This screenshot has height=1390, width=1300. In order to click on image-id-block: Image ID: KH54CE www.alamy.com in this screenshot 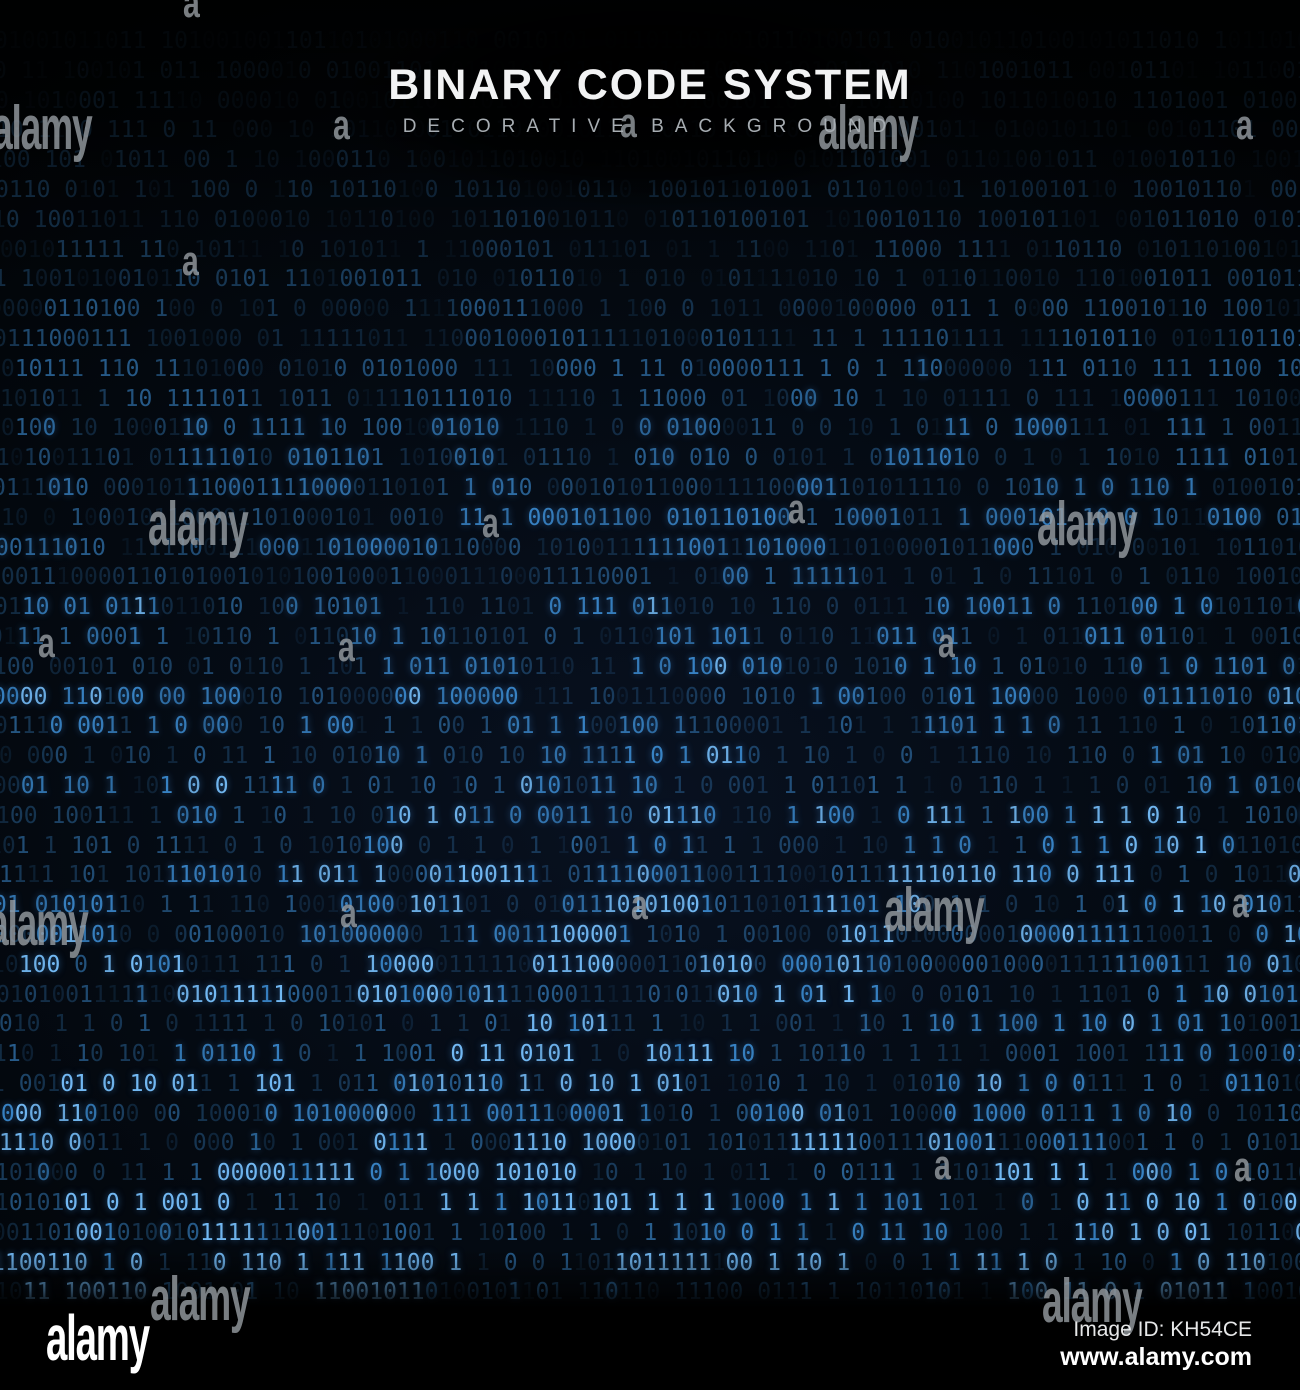, I will do `click(1156, 1346)`.